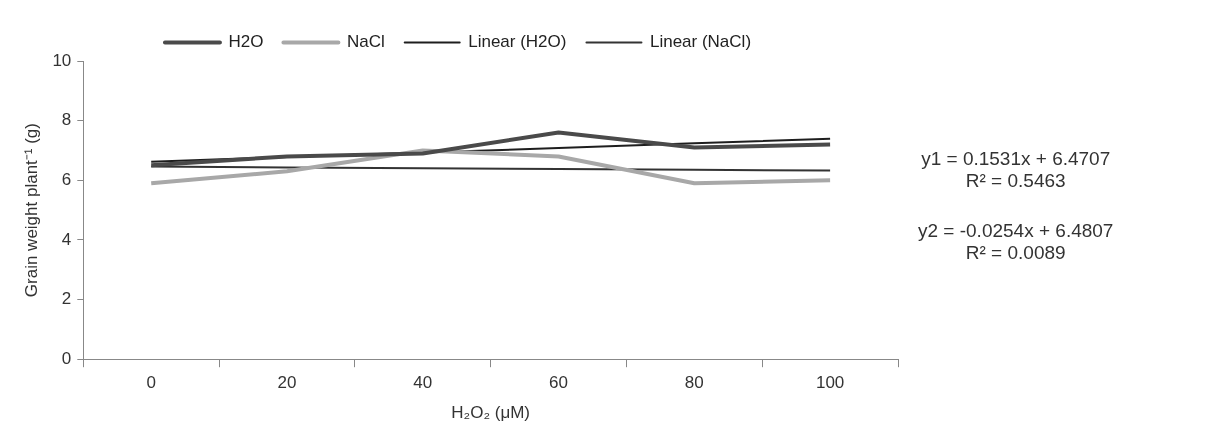 This screenshot has width=1206, height=441. Describe the element at coordinates (151, 383) in the screenshot. I see `x-tick-label: 0` at that location.